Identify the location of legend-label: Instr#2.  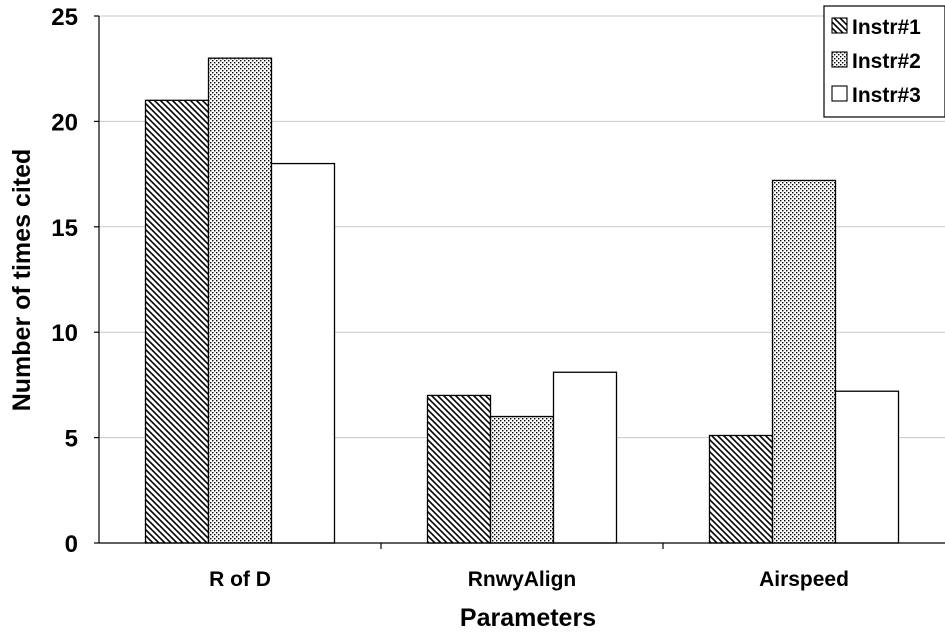
(886, 61).